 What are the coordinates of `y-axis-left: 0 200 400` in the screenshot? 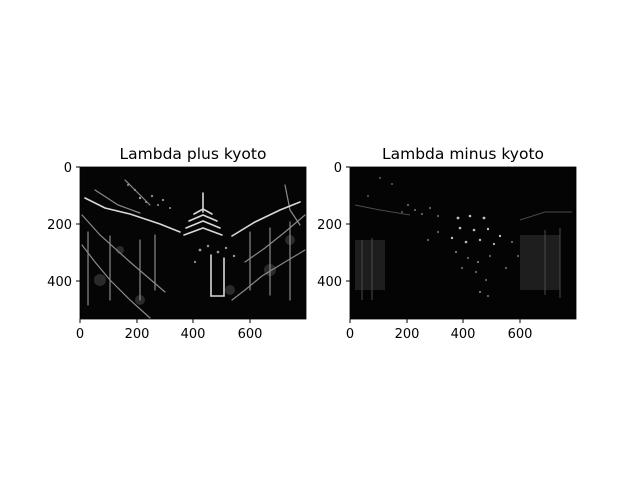 It's located at (63, 225).